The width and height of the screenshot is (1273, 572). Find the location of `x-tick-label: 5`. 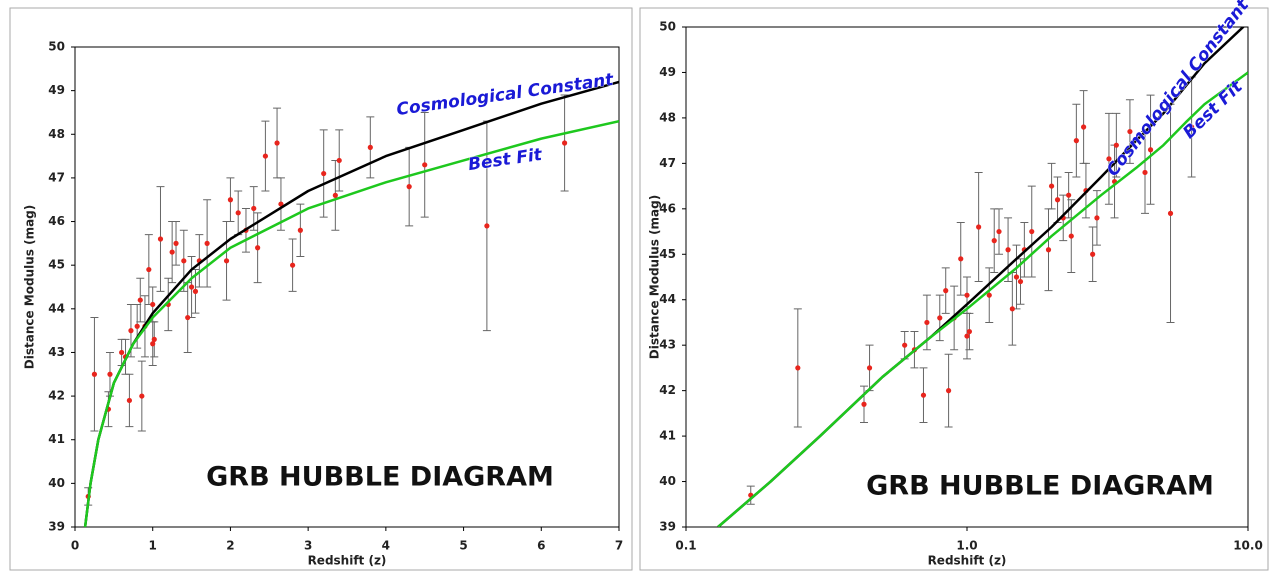

x-tick-label: 5 is located at coordinates (463, 546).